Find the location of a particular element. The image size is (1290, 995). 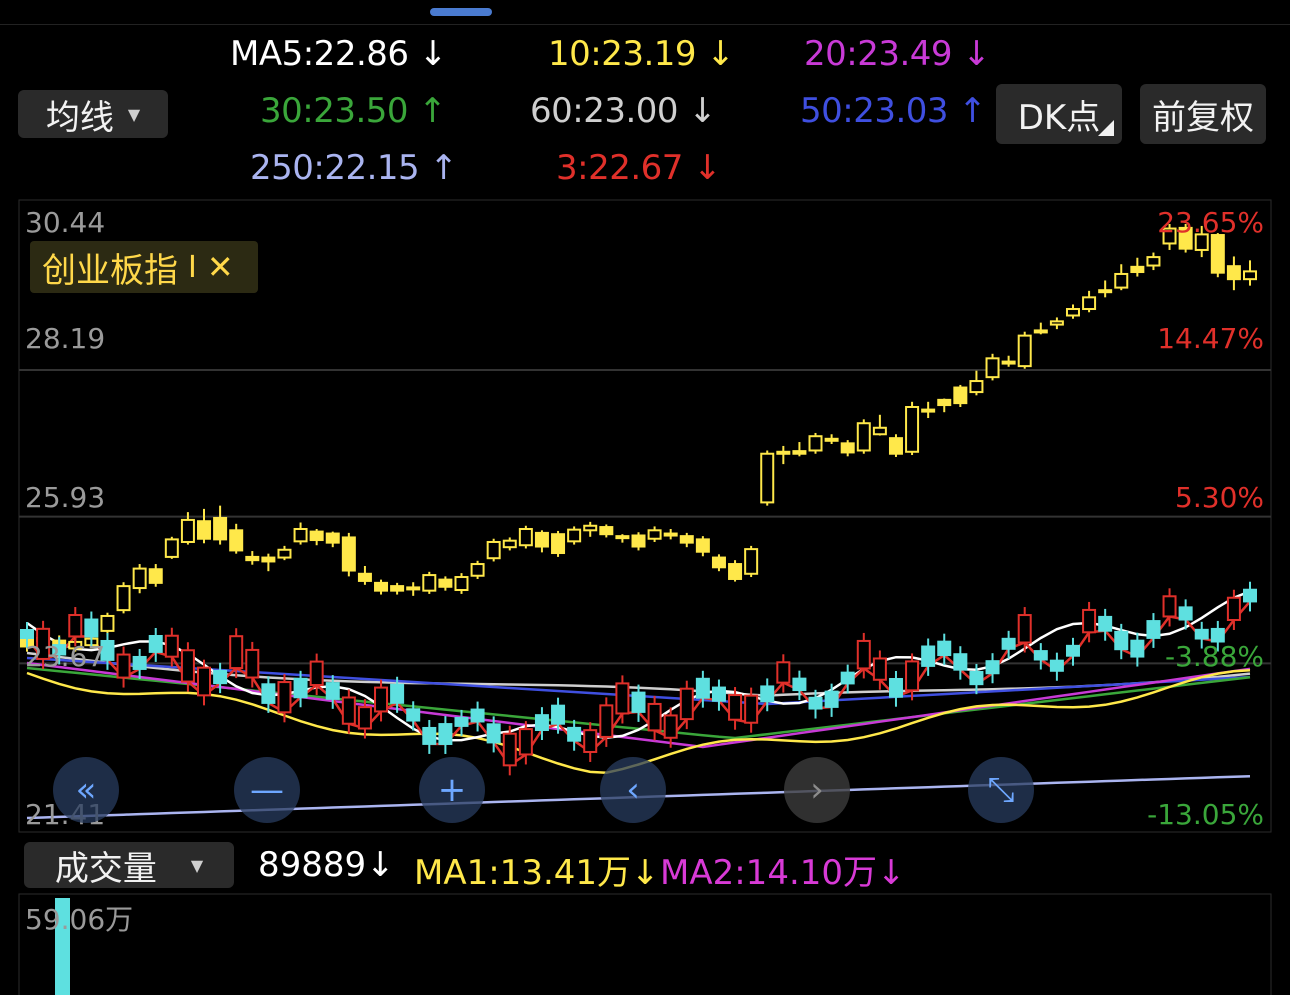

sheet-grabber-handle is located at coordinates (461, 12).